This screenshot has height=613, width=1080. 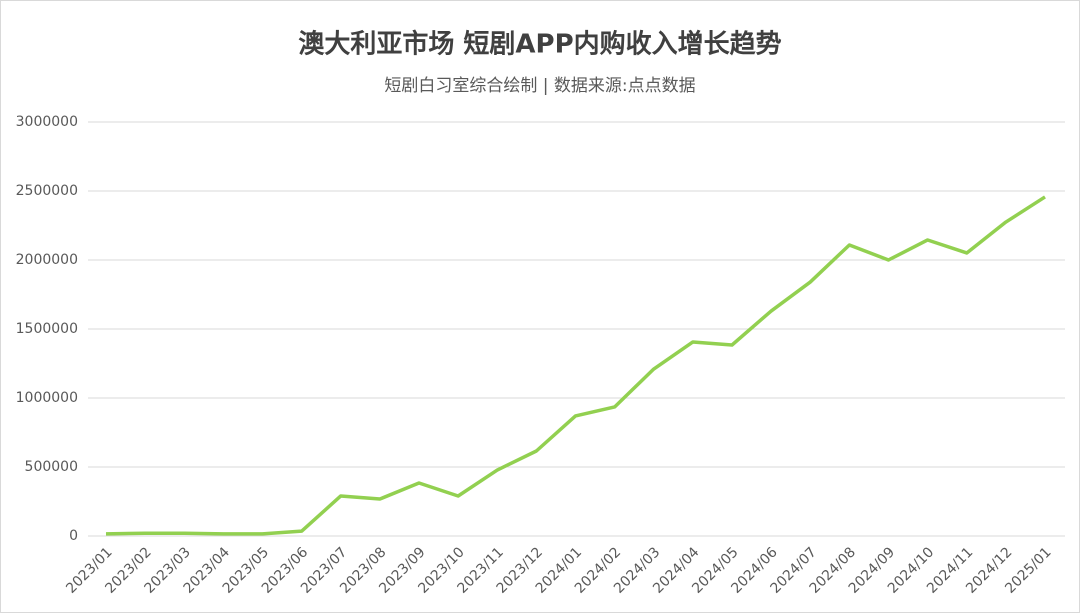 What do you see at coordinates (47, 191) in the screenshot?
I see `y-tick-label: 2500000` at bounding box center [47, 191].